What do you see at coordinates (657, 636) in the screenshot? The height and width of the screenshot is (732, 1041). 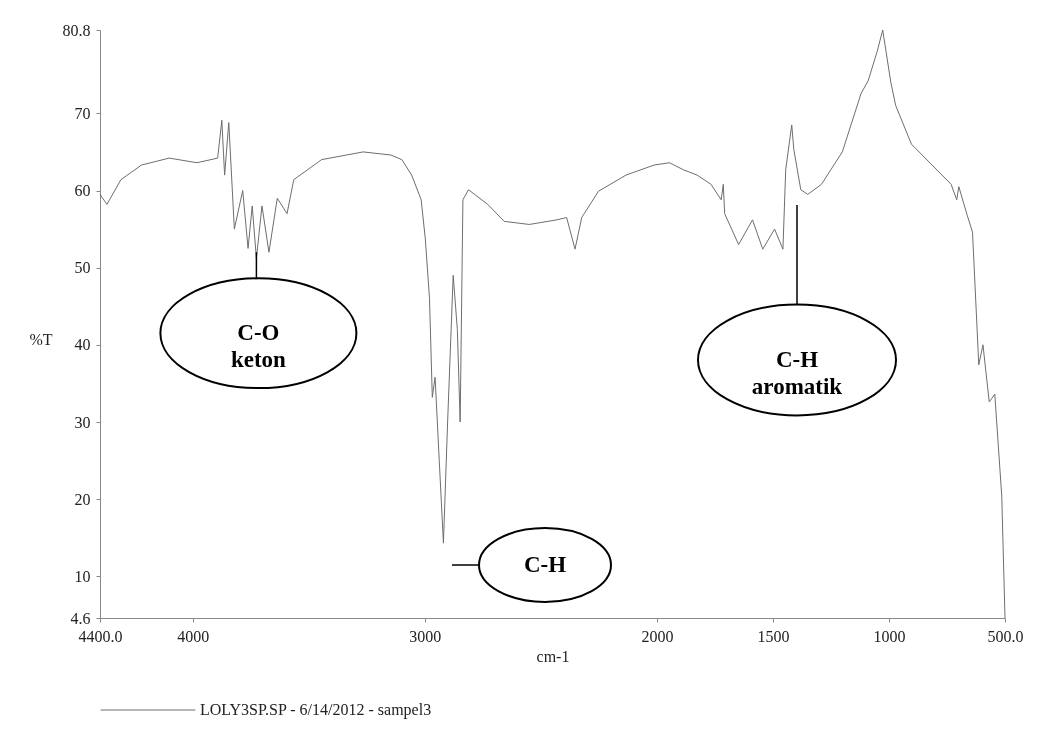 I see `x-tick-label: 2000` at bounding box center [657, 636].